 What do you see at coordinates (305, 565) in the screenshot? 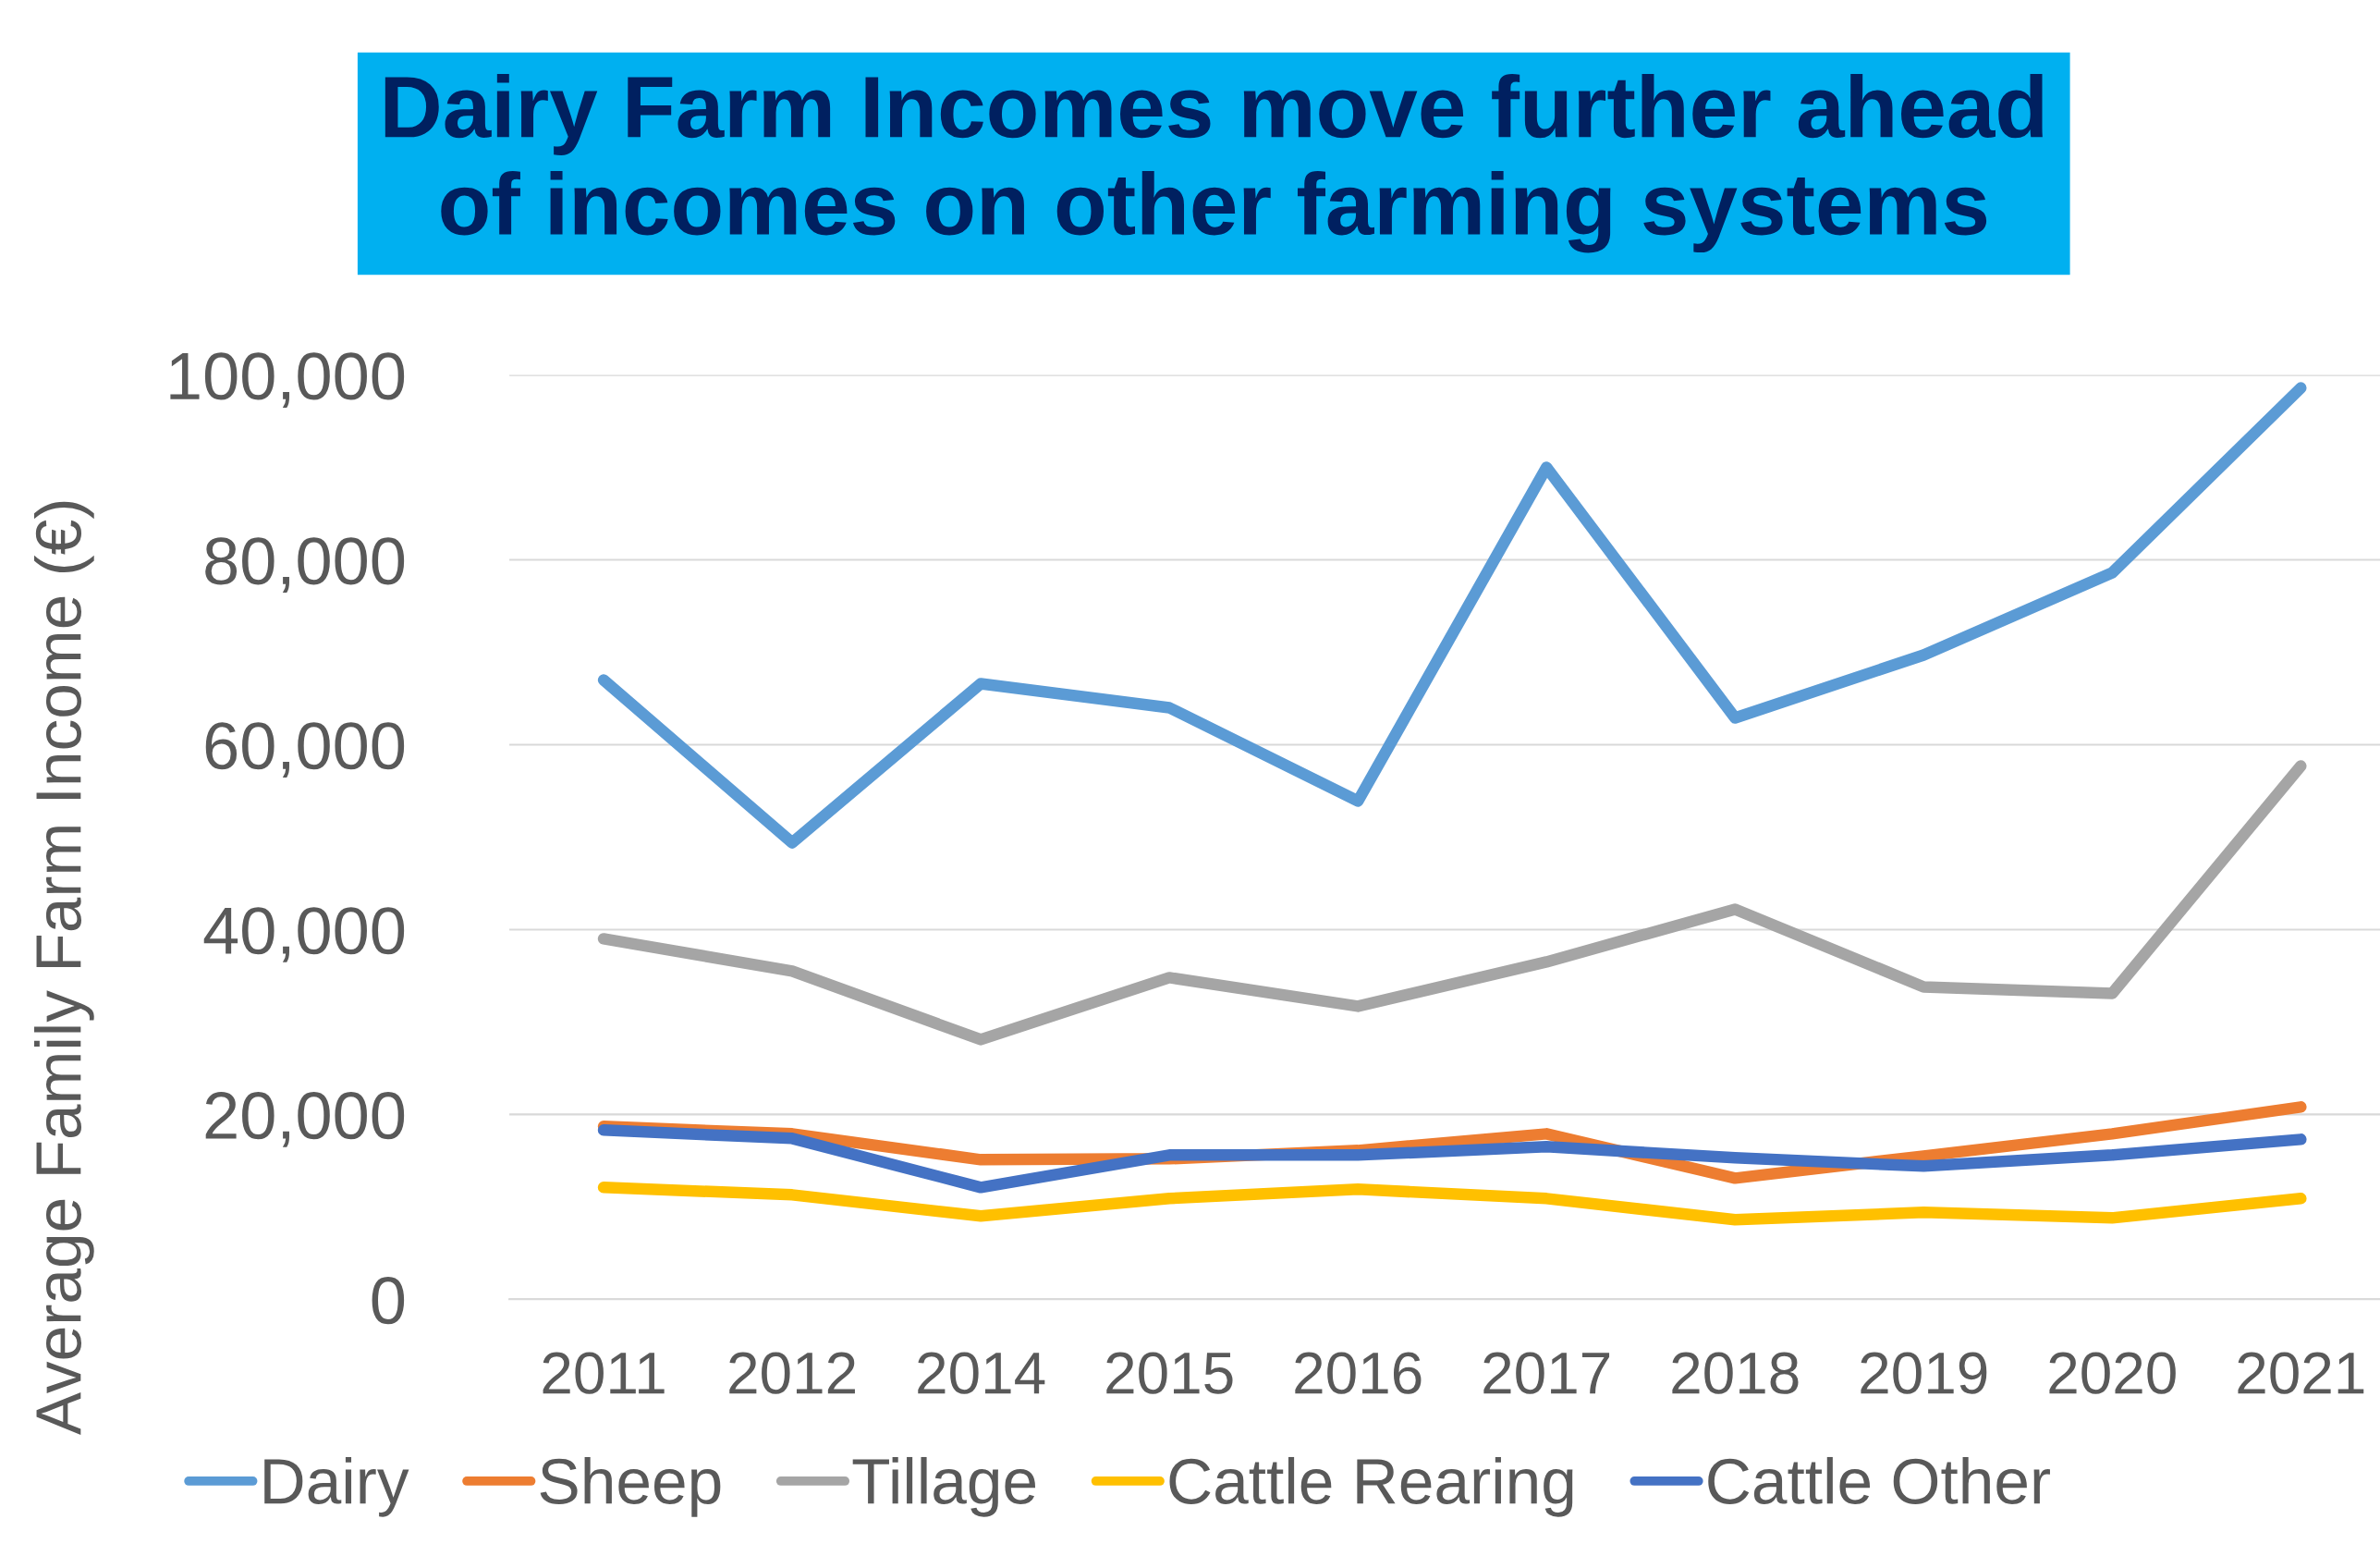
I see `y-tick-label: 80,000` at bounding box center [305, 565].